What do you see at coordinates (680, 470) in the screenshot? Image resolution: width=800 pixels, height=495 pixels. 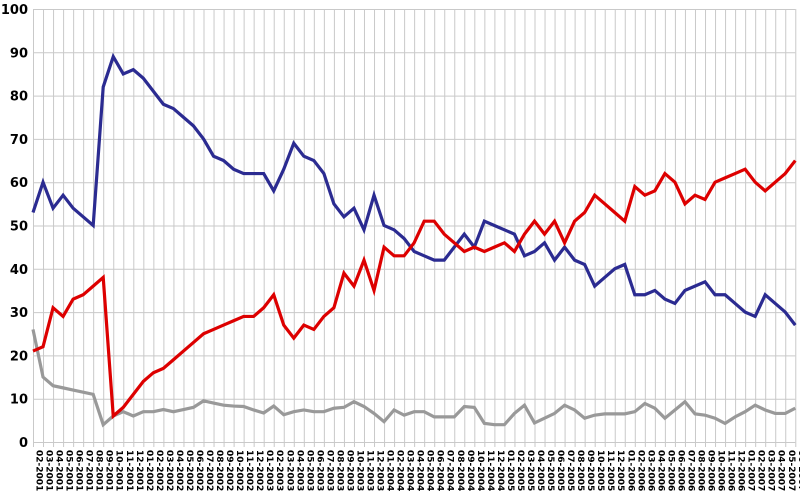 I see `x-axis-tick-label: 06-2006` at bounding box center [680, 470].